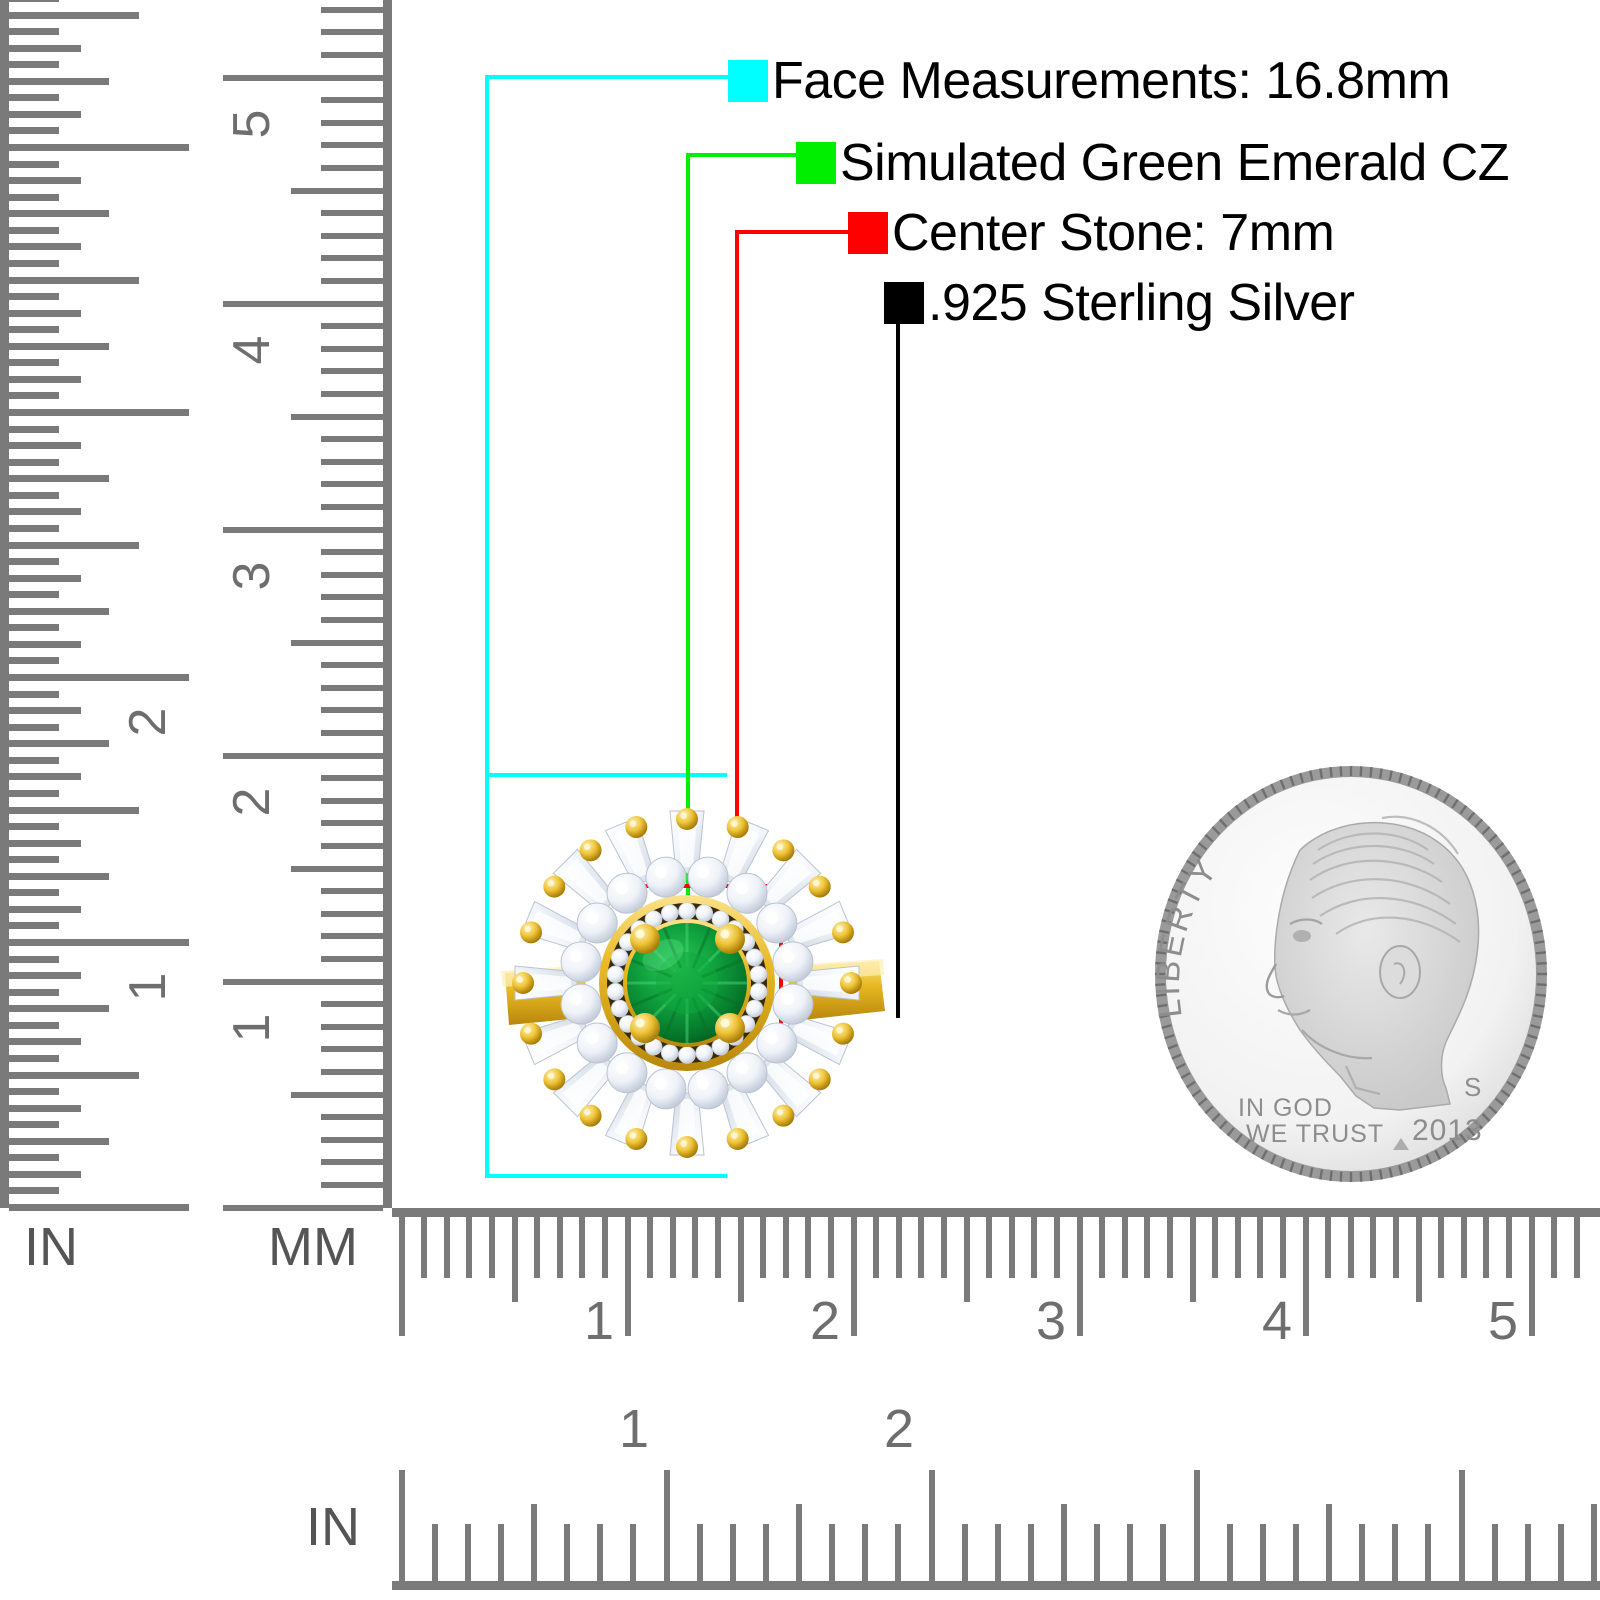  Describe the element at coordinates (387, 604) in the screenshot. I see `vertical-ruler-mm-spine` at that location.